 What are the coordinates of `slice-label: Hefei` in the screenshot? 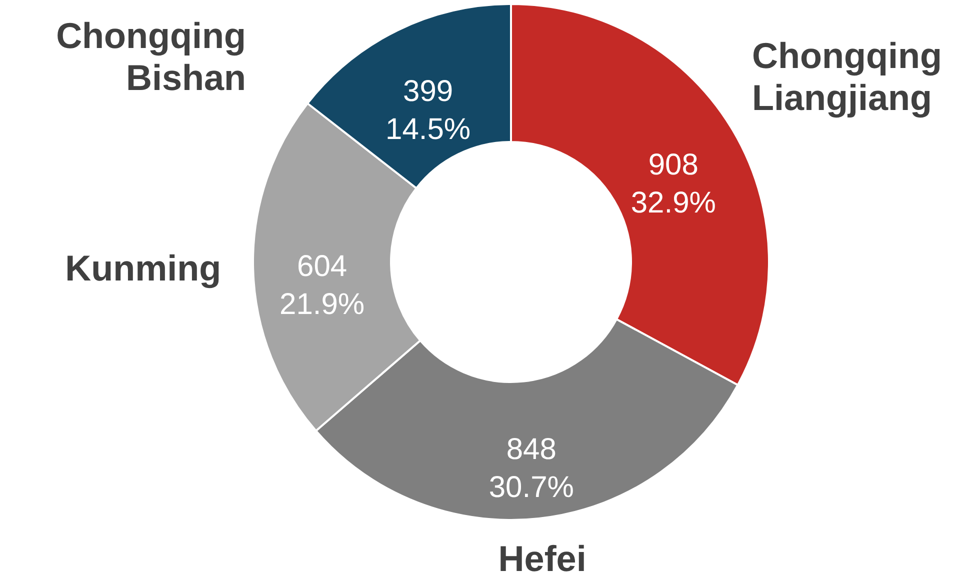 It's located at (542, 559).